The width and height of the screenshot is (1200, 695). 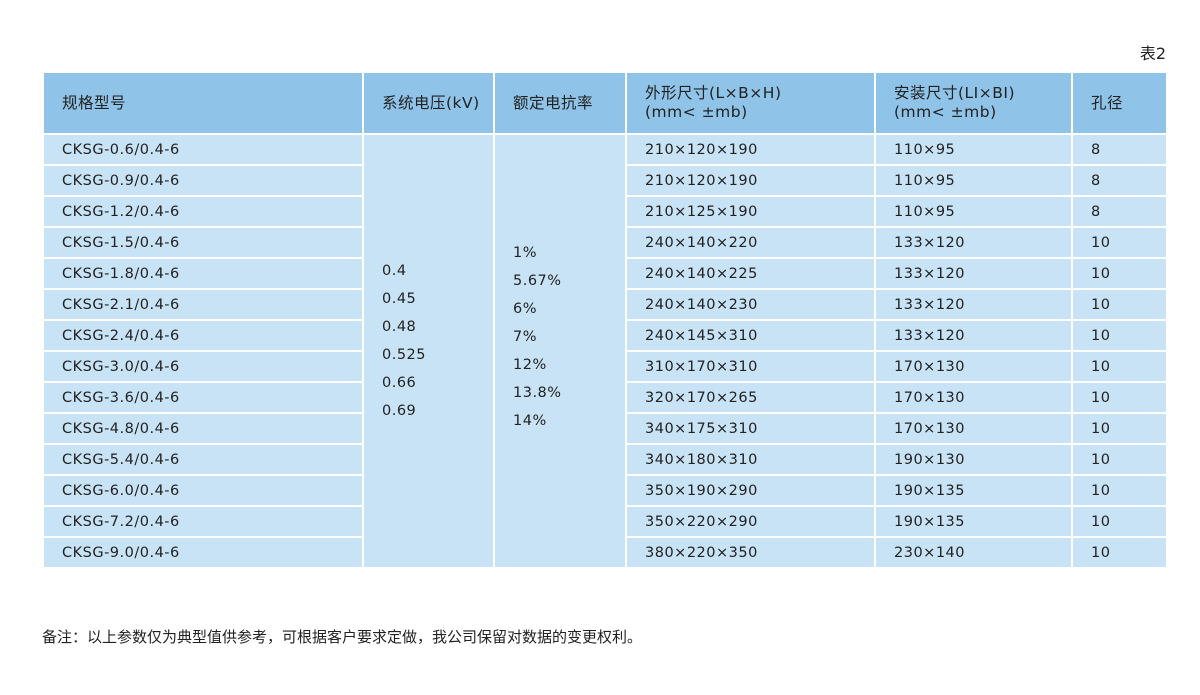 I want to click on reactance-item: 7%, so click(x=525, y=337).